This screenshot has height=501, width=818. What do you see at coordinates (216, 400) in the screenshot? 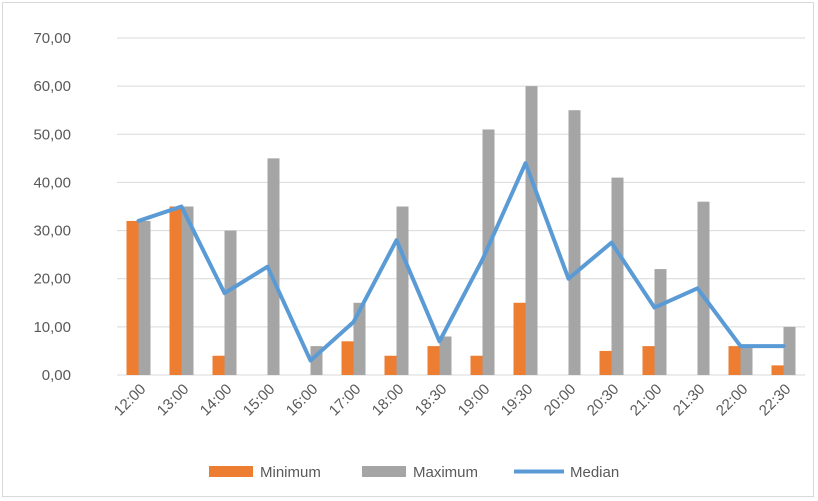
I see `x-tick-label: 14:00` at bounding box center [216, 400].